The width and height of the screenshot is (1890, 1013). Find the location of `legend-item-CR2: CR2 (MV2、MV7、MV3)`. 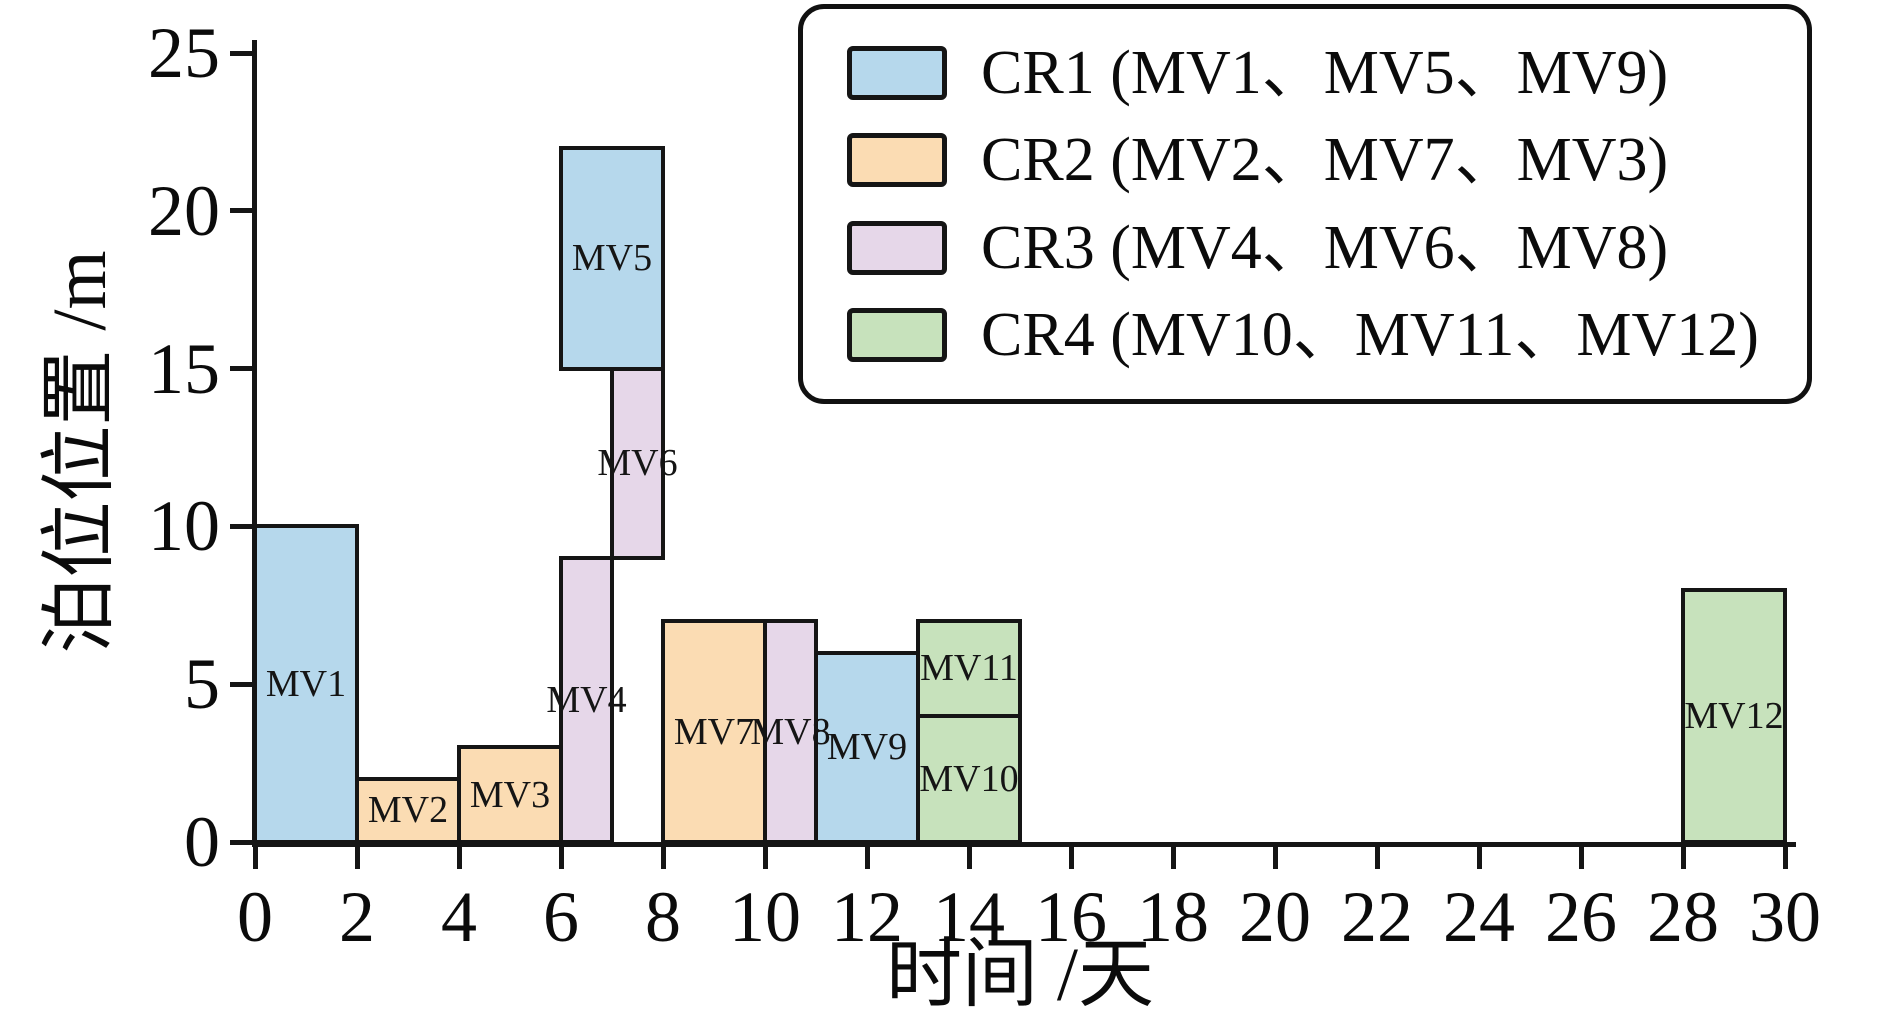

legend-item-CR2: CR2 (MV2、MV7、MV3) is located at coordinates (1322, 160).